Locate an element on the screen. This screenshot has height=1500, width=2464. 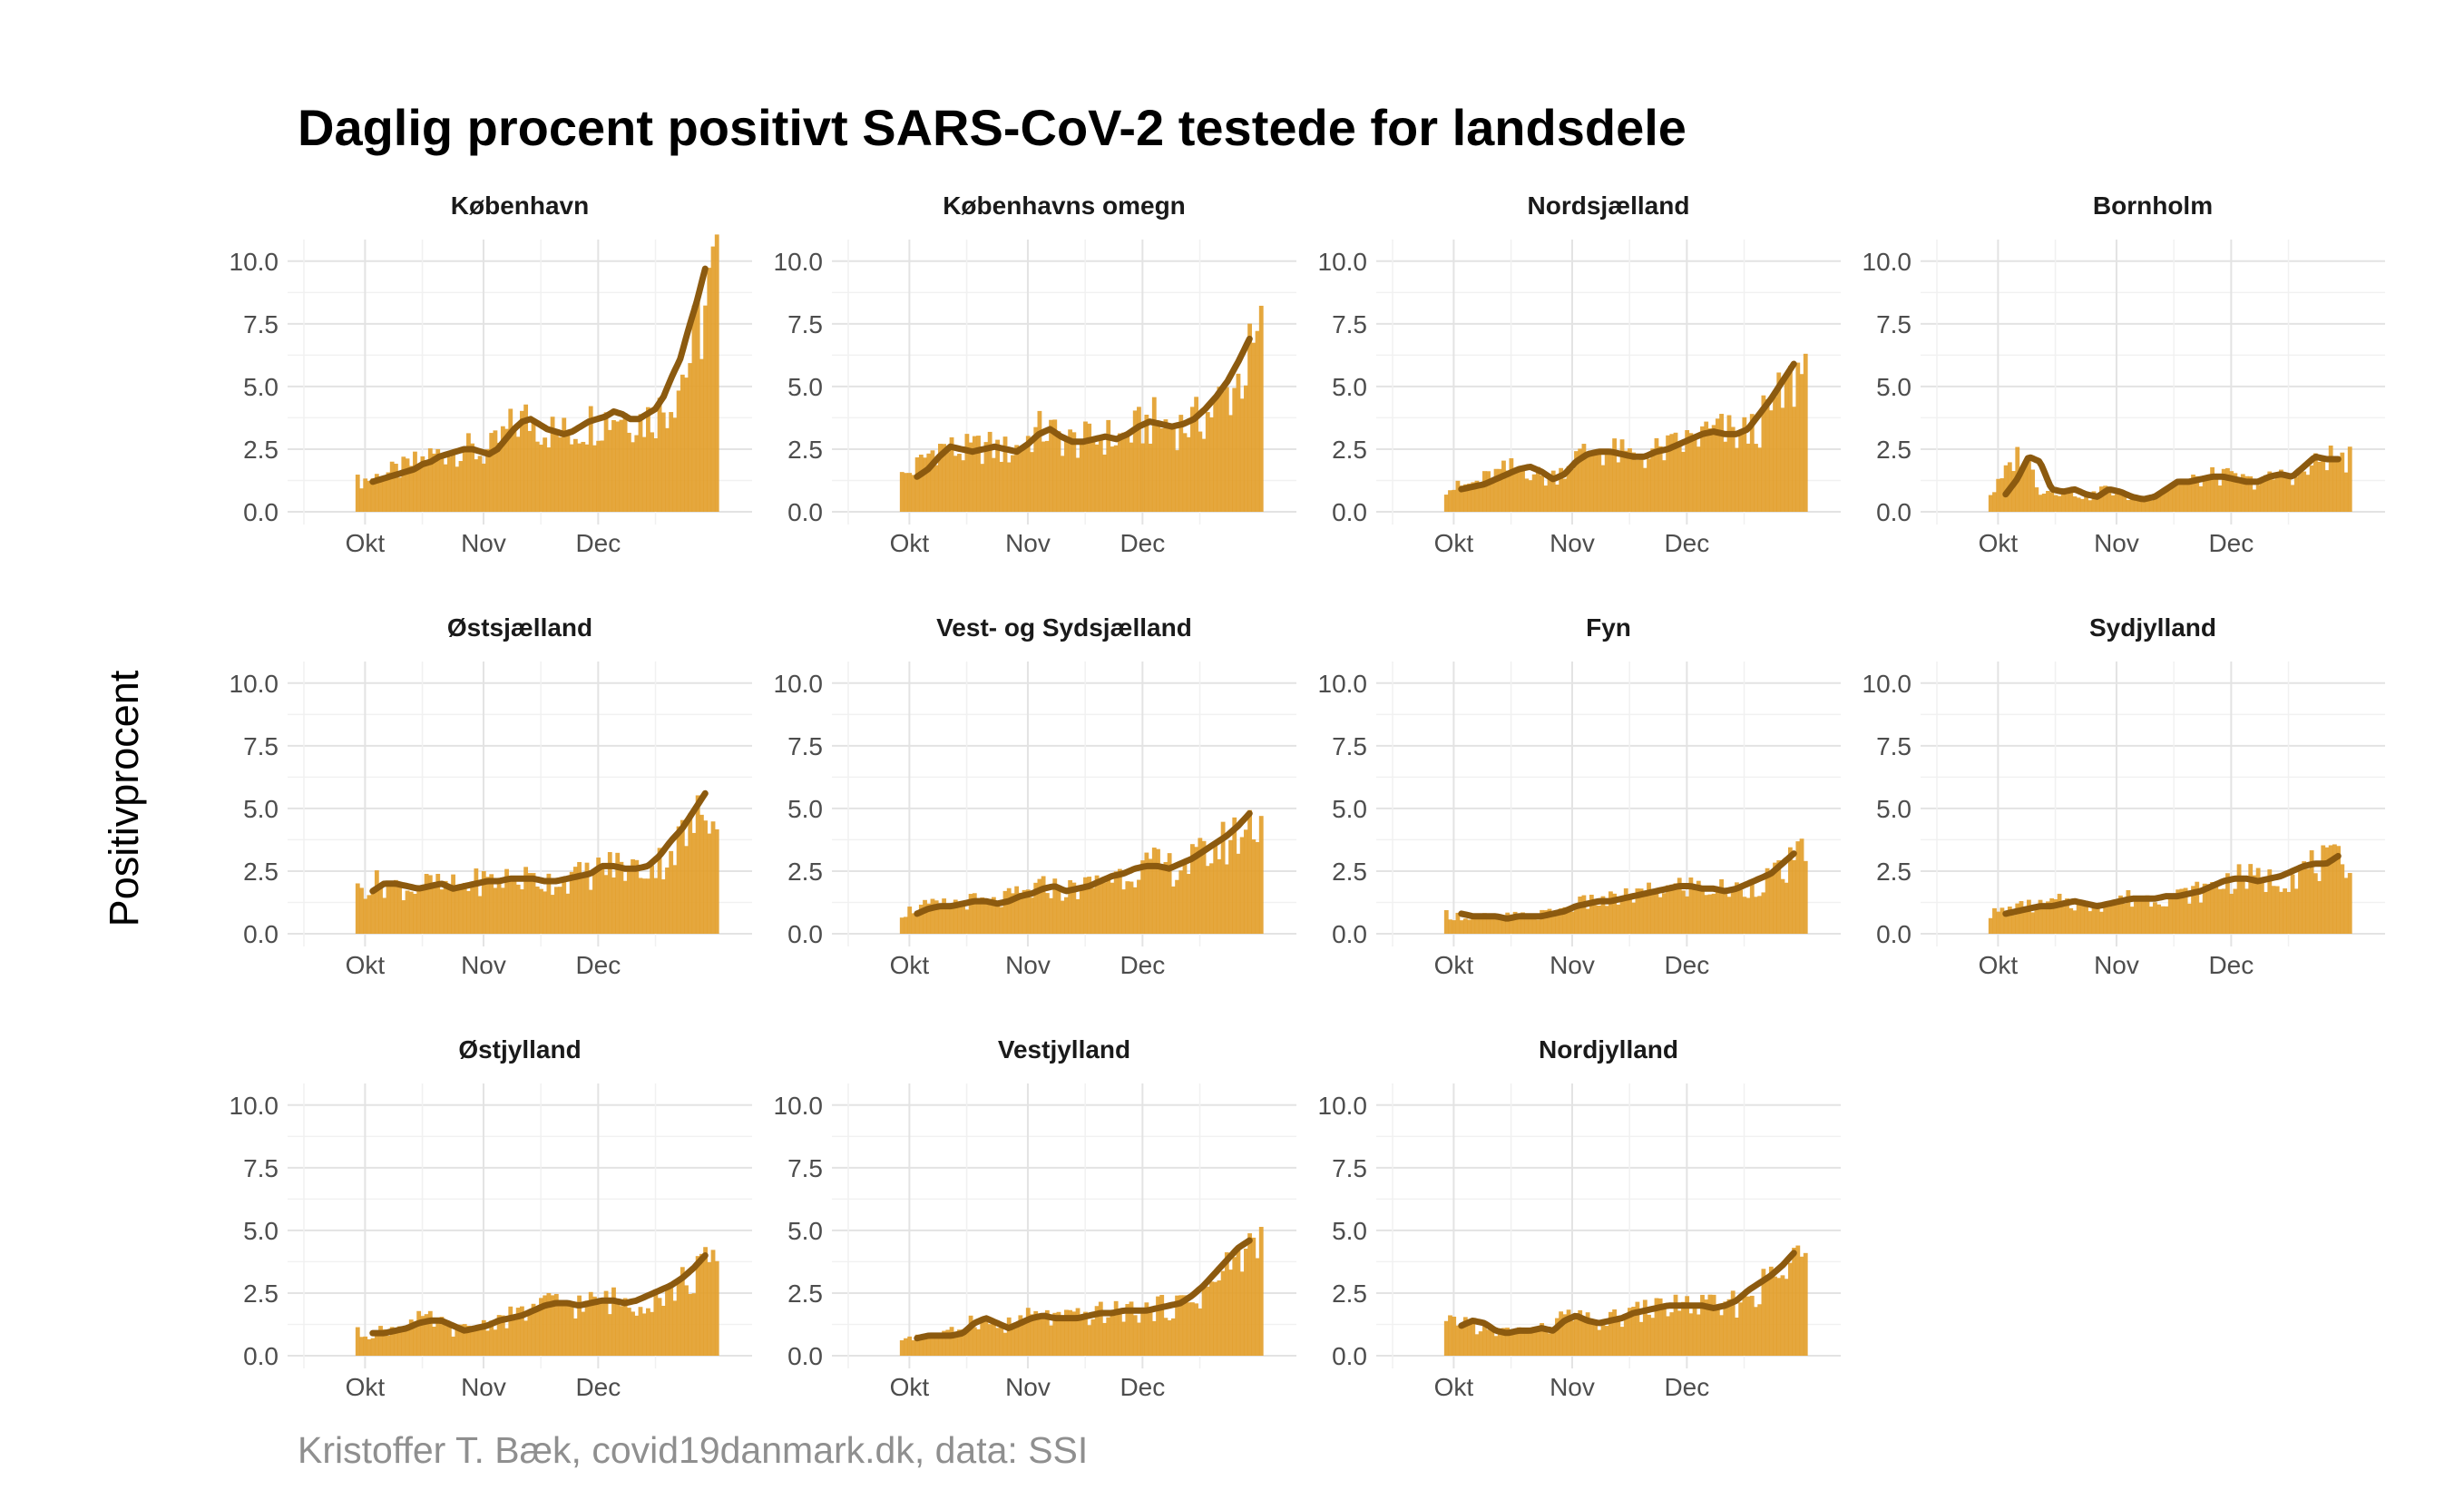
x-tick-label: Dec is located at coordinates (1142, 1387).